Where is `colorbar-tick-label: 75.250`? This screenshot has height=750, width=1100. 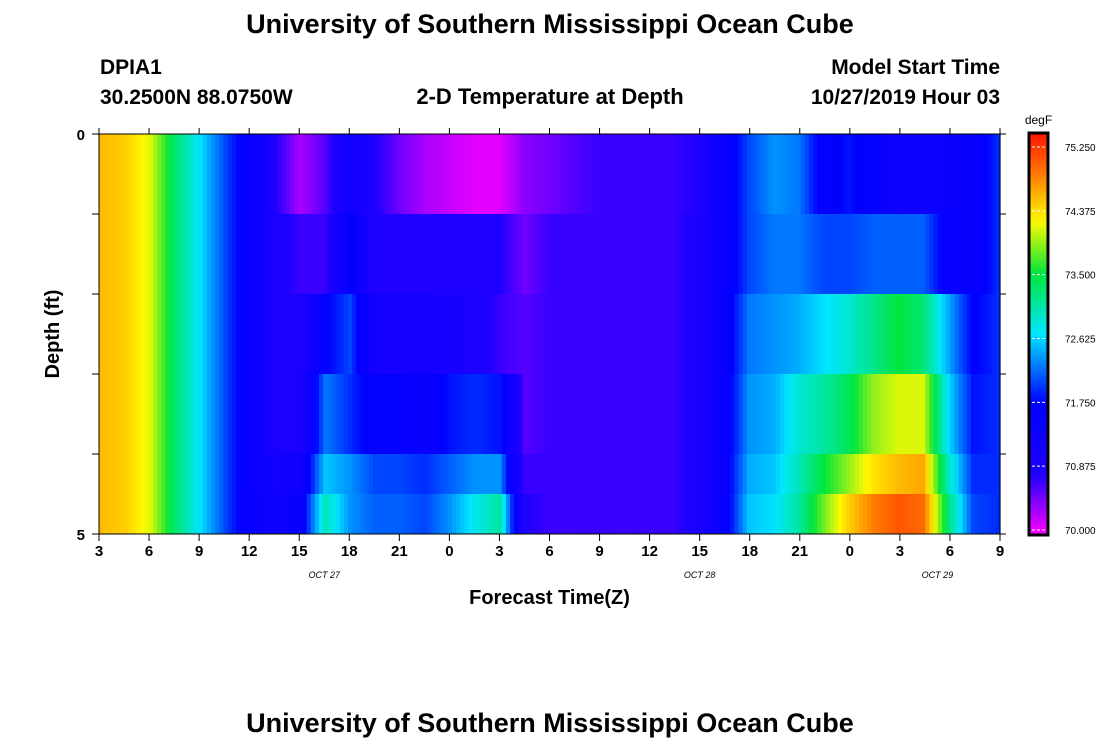
colorbar-tick-label: 75.250 is located at coordinates (1080, 148).